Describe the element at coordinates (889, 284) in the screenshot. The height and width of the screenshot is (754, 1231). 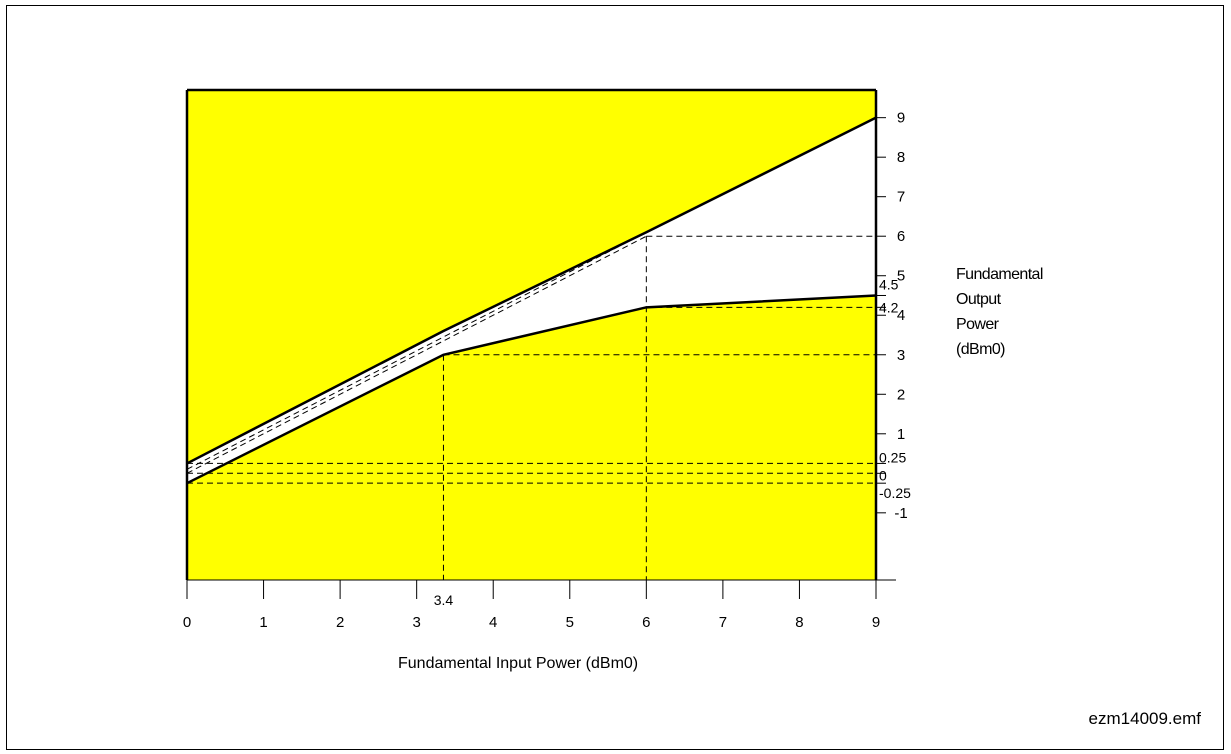
I see `y-annotation-label: 4.5` at that location.